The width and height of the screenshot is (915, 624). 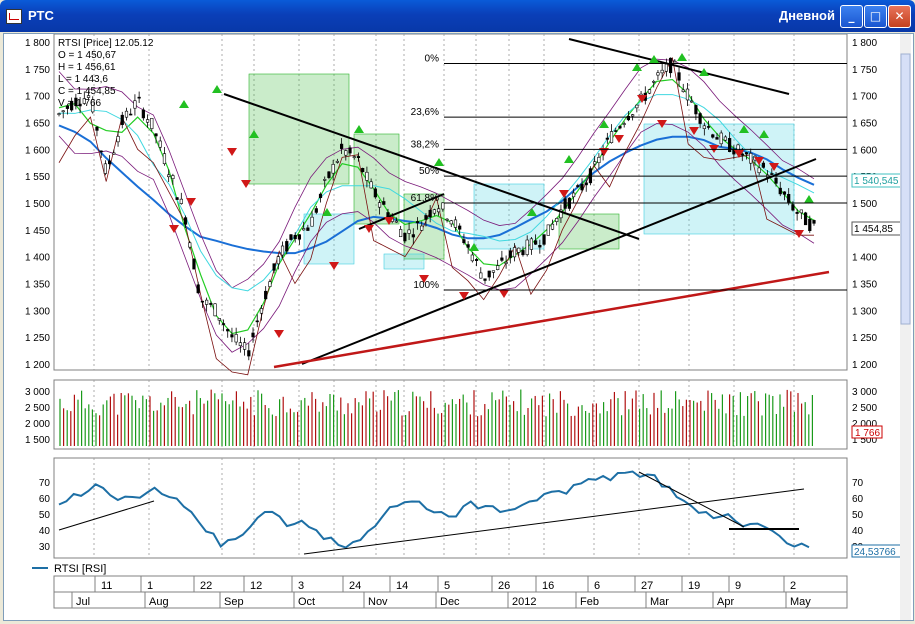 What do you see at coordinates (45, 531) in the screenshot?
I see `rsi-tick-left: 40` at bounding box center [45, 531].